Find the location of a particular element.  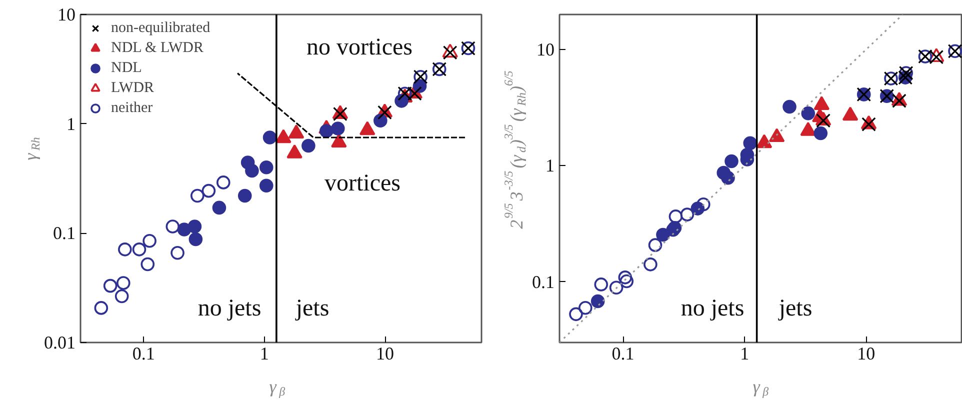

text: 29/53-3/5(γd)3/5(γRh)6/5 is located at coordinates (515, 149).